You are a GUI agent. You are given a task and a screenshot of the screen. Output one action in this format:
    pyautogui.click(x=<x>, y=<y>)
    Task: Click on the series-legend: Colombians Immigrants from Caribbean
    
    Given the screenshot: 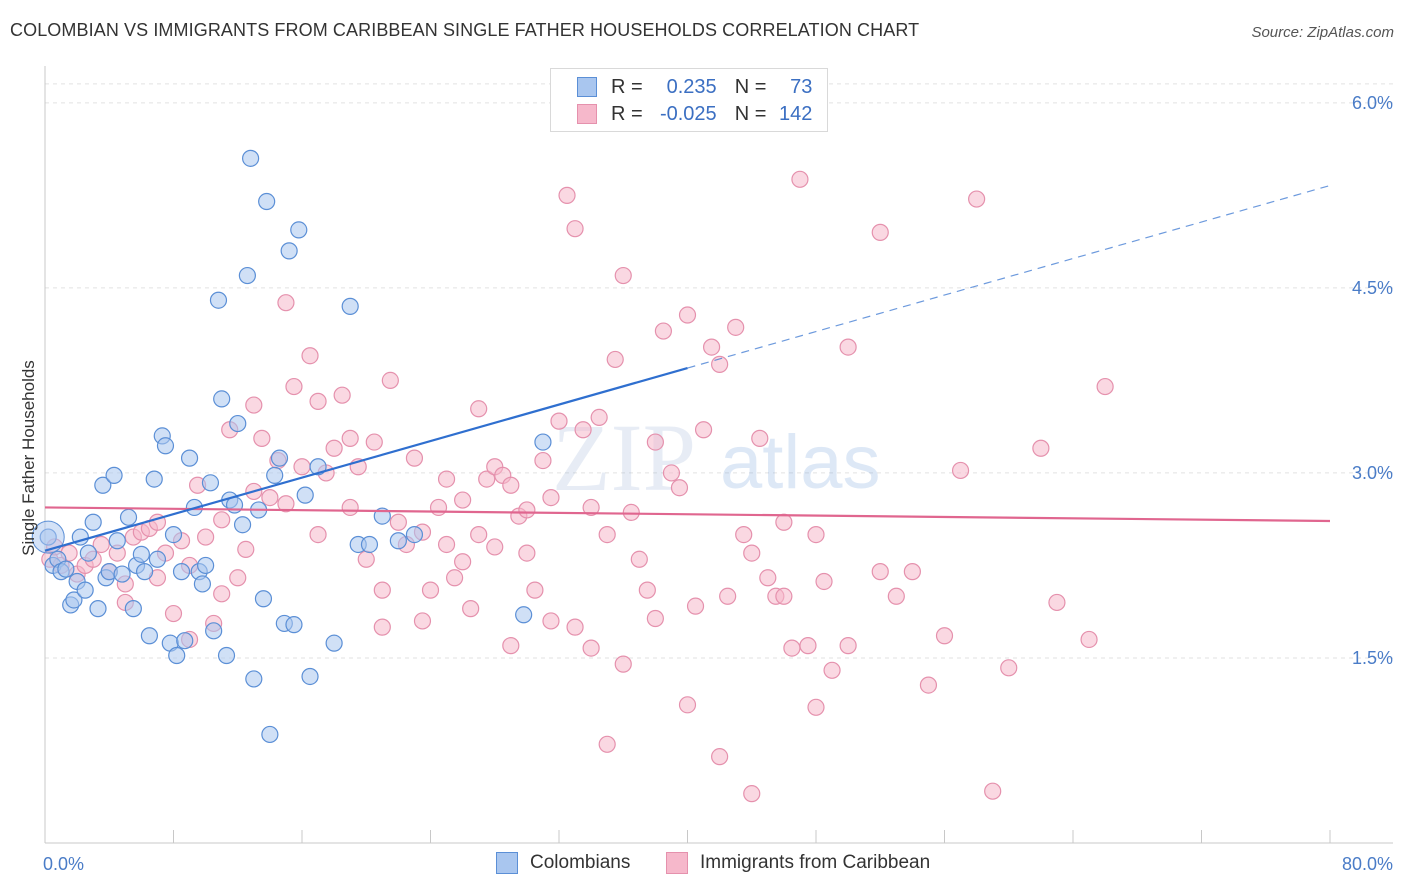 What is the action you would take?
    pyautogui.click(x=703, y=865)
    